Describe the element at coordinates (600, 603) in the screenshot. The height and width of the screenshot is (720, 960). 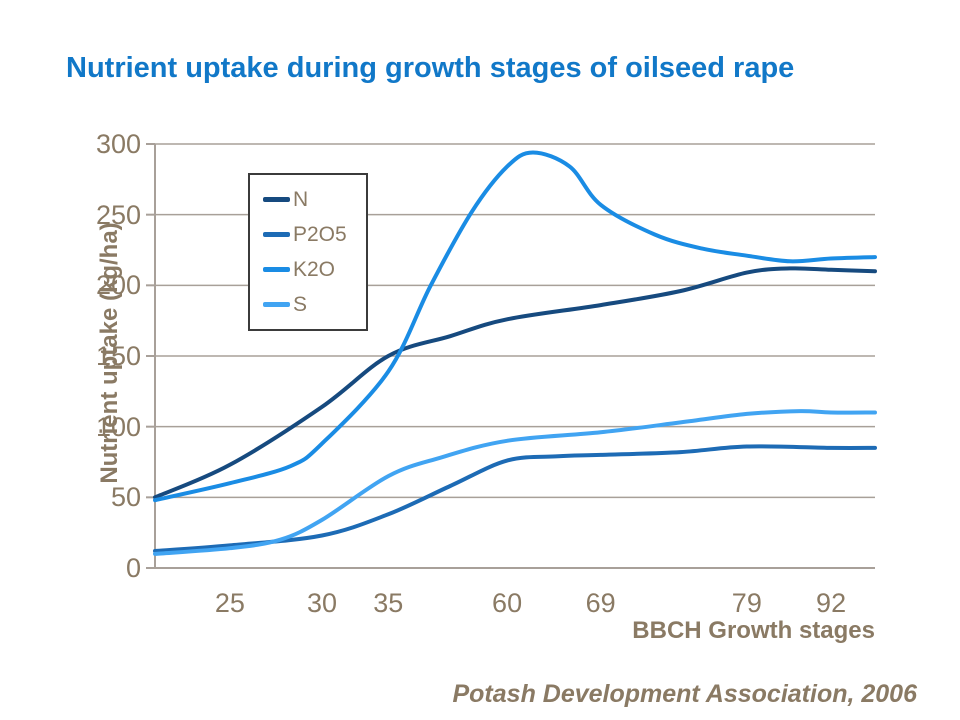
I see `x-tick-label: 69` at that location.